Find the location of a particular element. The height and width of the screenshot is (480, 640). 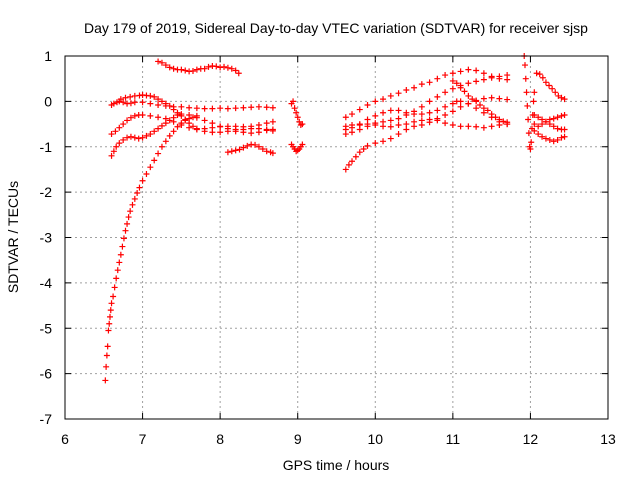

y-axis-label: SDTVAR / TECUs is located at coordinates (13, 237).